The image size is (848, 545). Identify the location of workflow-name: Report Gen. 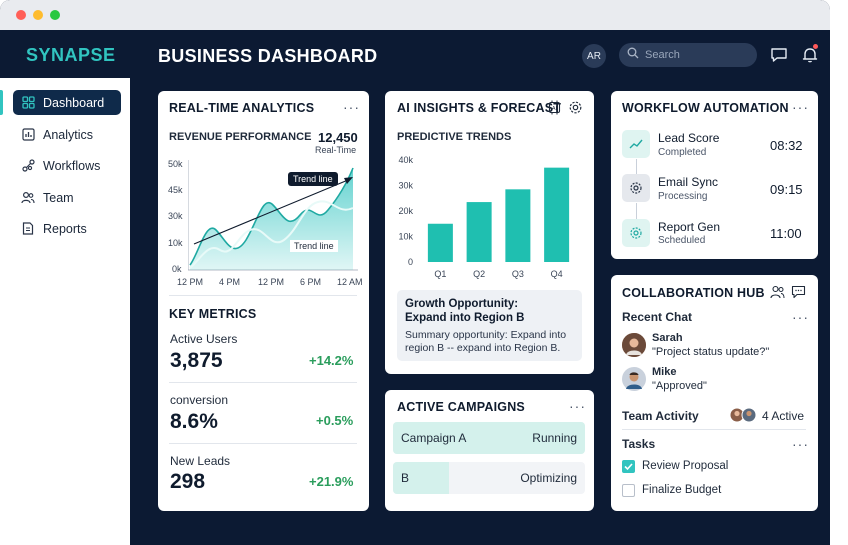
(689, 227).